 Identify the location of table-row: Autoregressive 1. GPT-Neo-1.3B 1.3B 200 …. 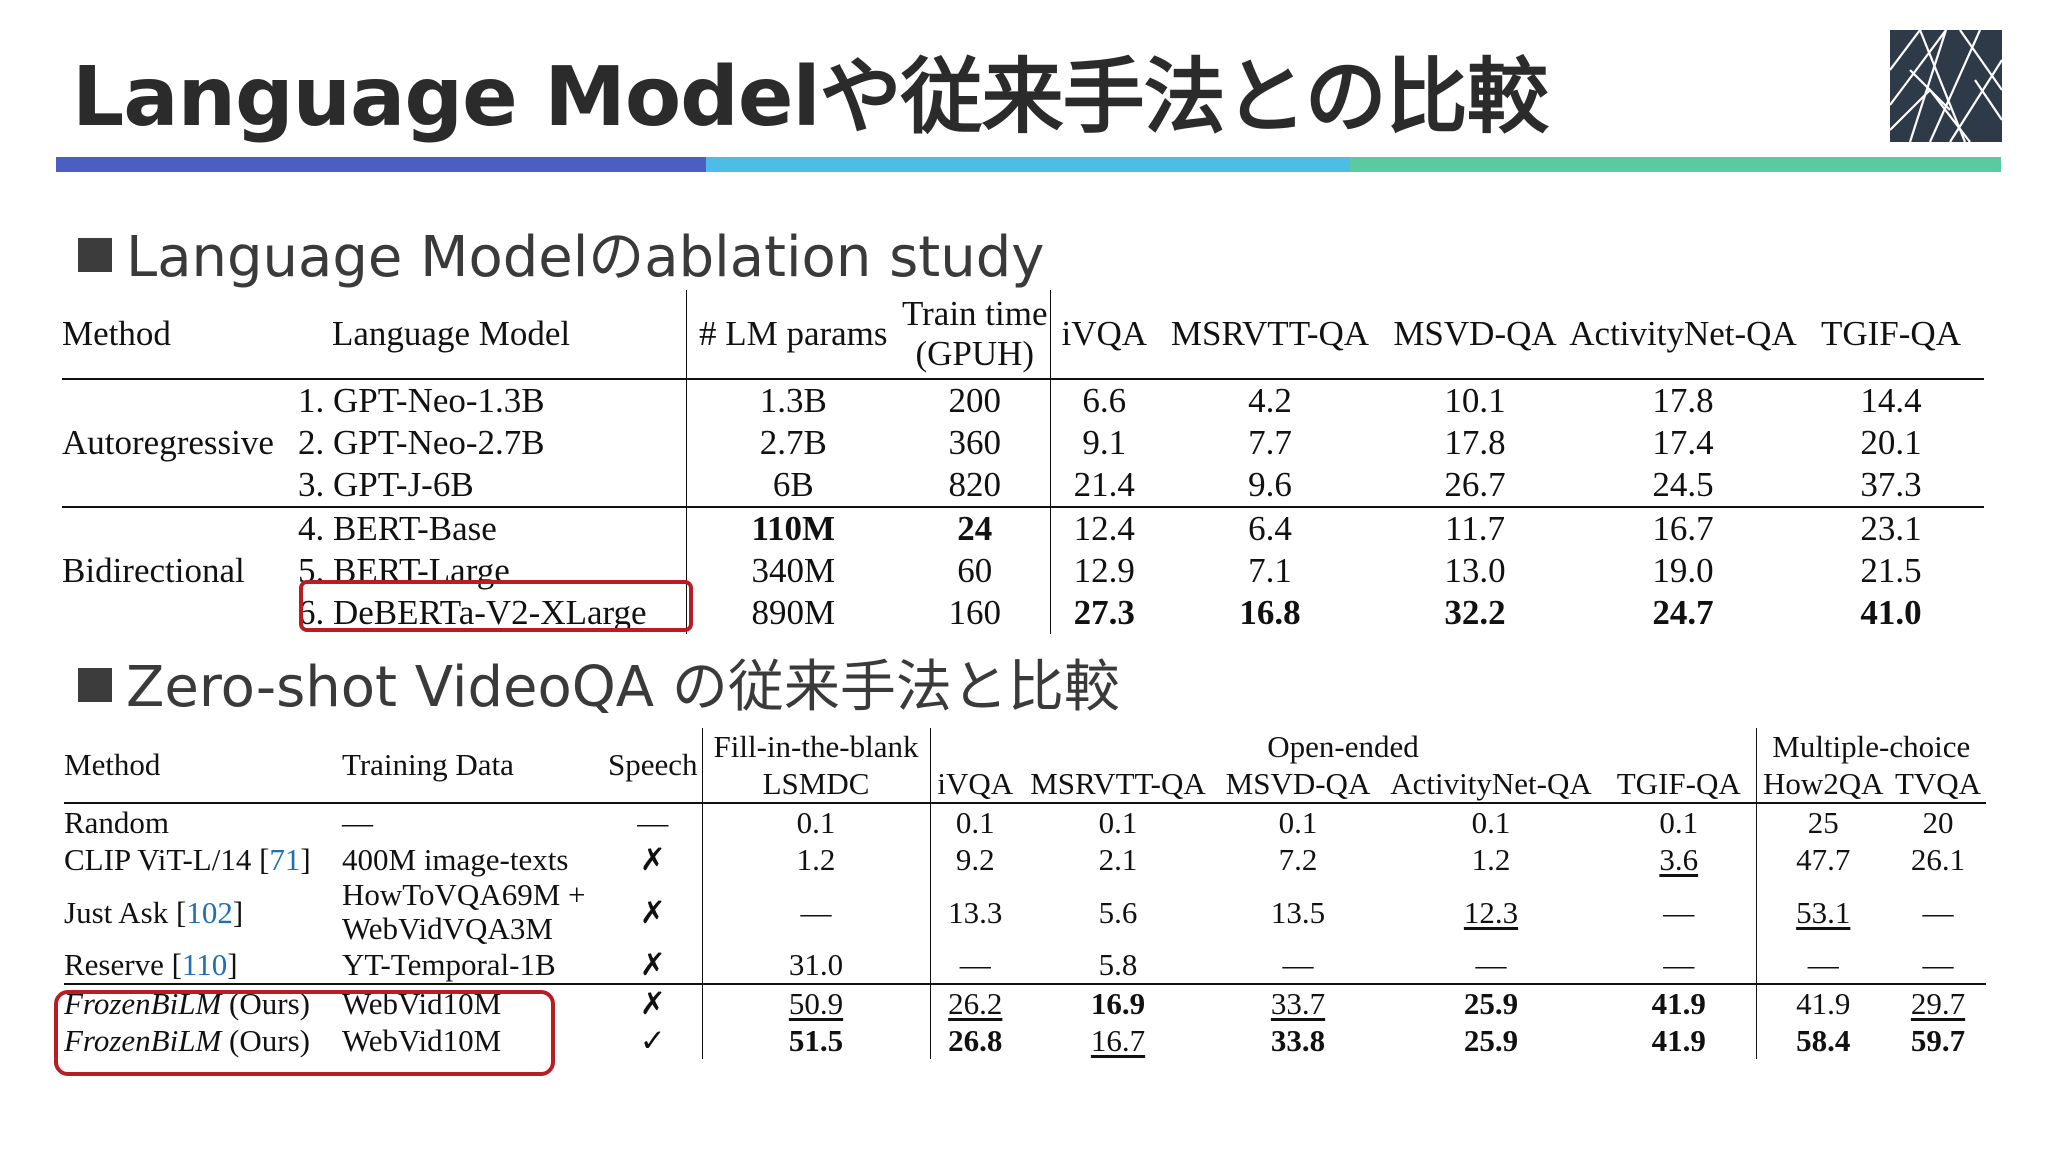
(1023, 442).